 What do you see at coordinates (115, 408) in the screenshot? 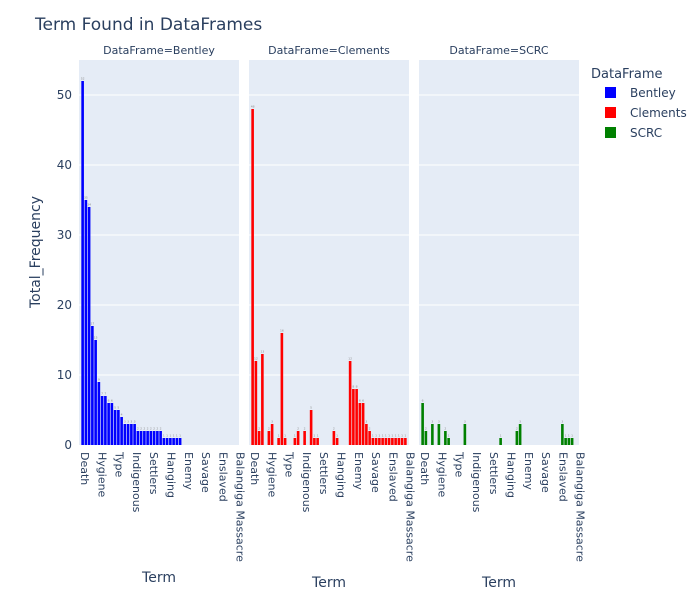
I see `bar-value-label: 5` at bounding box center [115, 408].